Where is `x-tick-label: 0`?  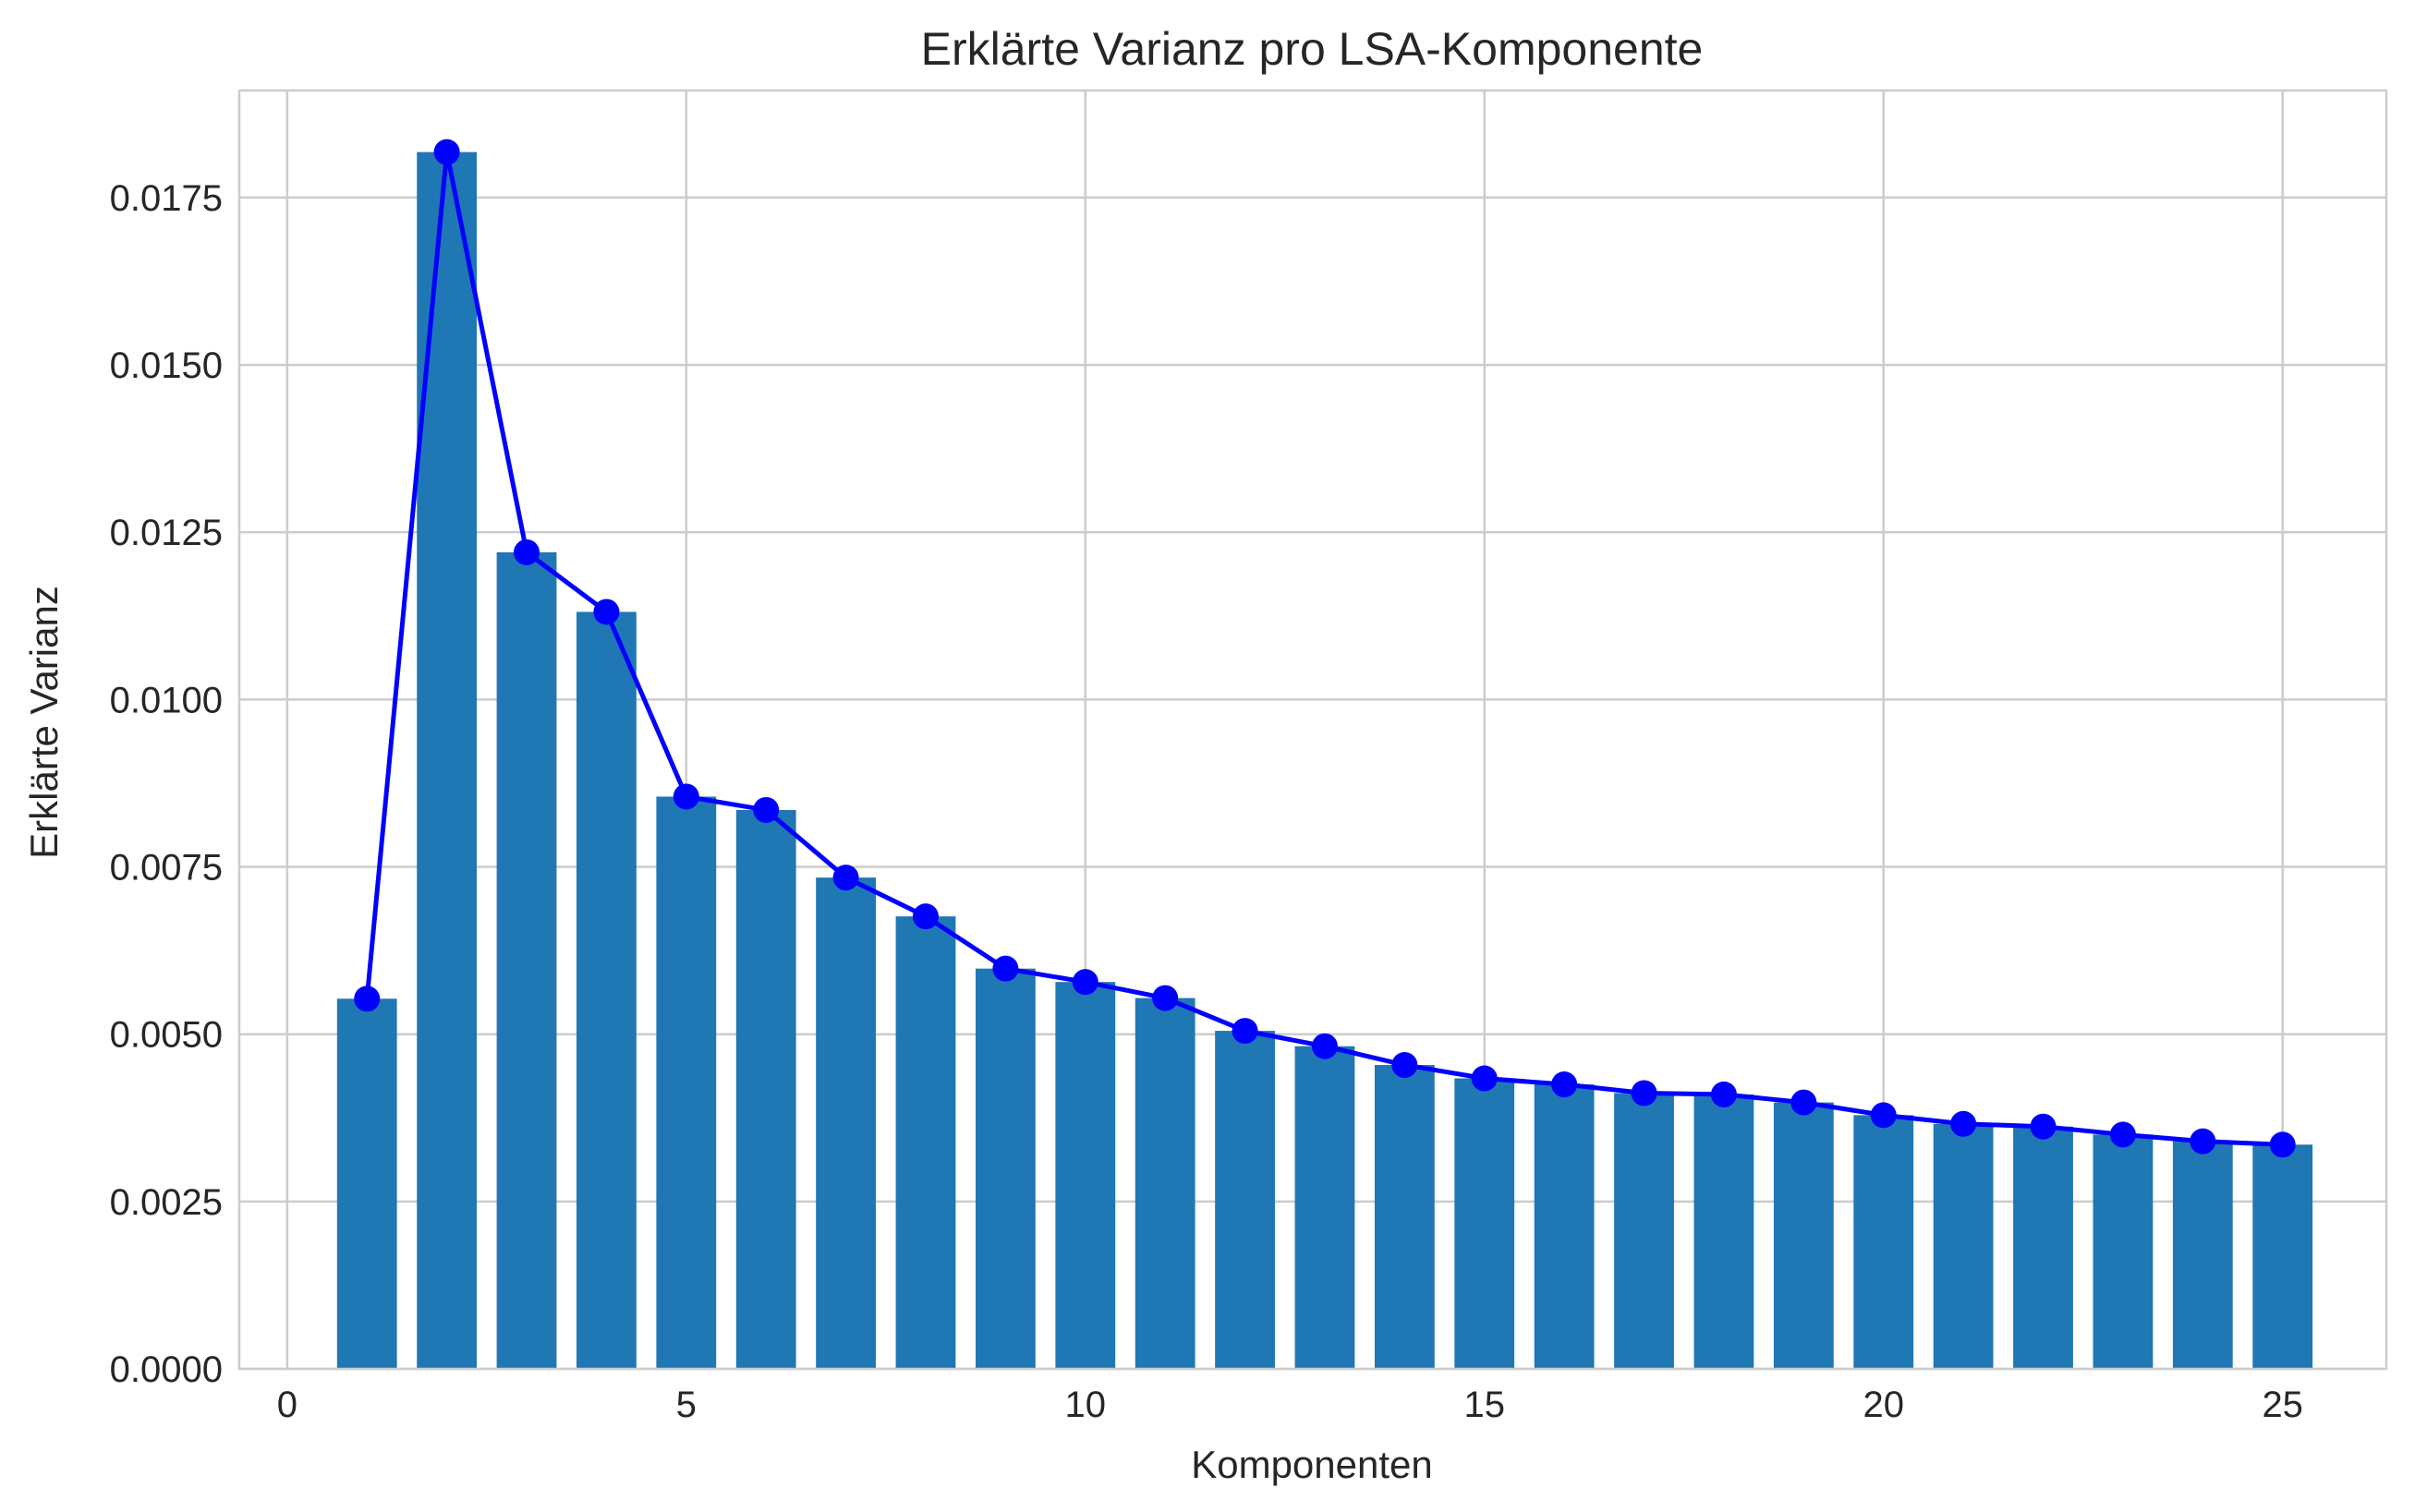 x-tick-label: 0 is located at coordinates (287, 1405).